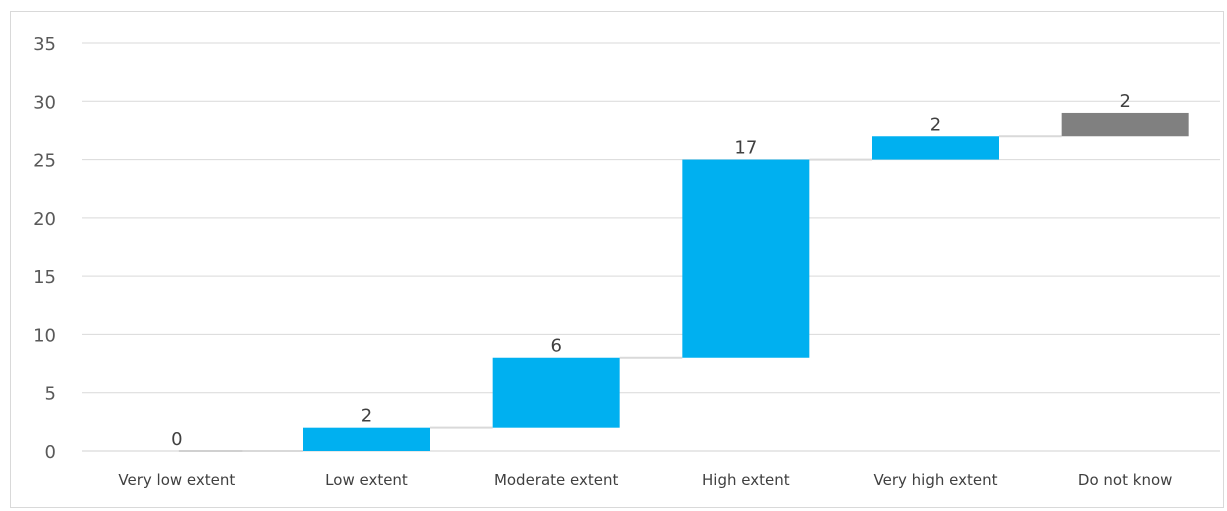  What do you see at coordinates (556, 480) in the screenshot?
I see `x-tick-label: Moderate extent` at bounding box center [556, 480].